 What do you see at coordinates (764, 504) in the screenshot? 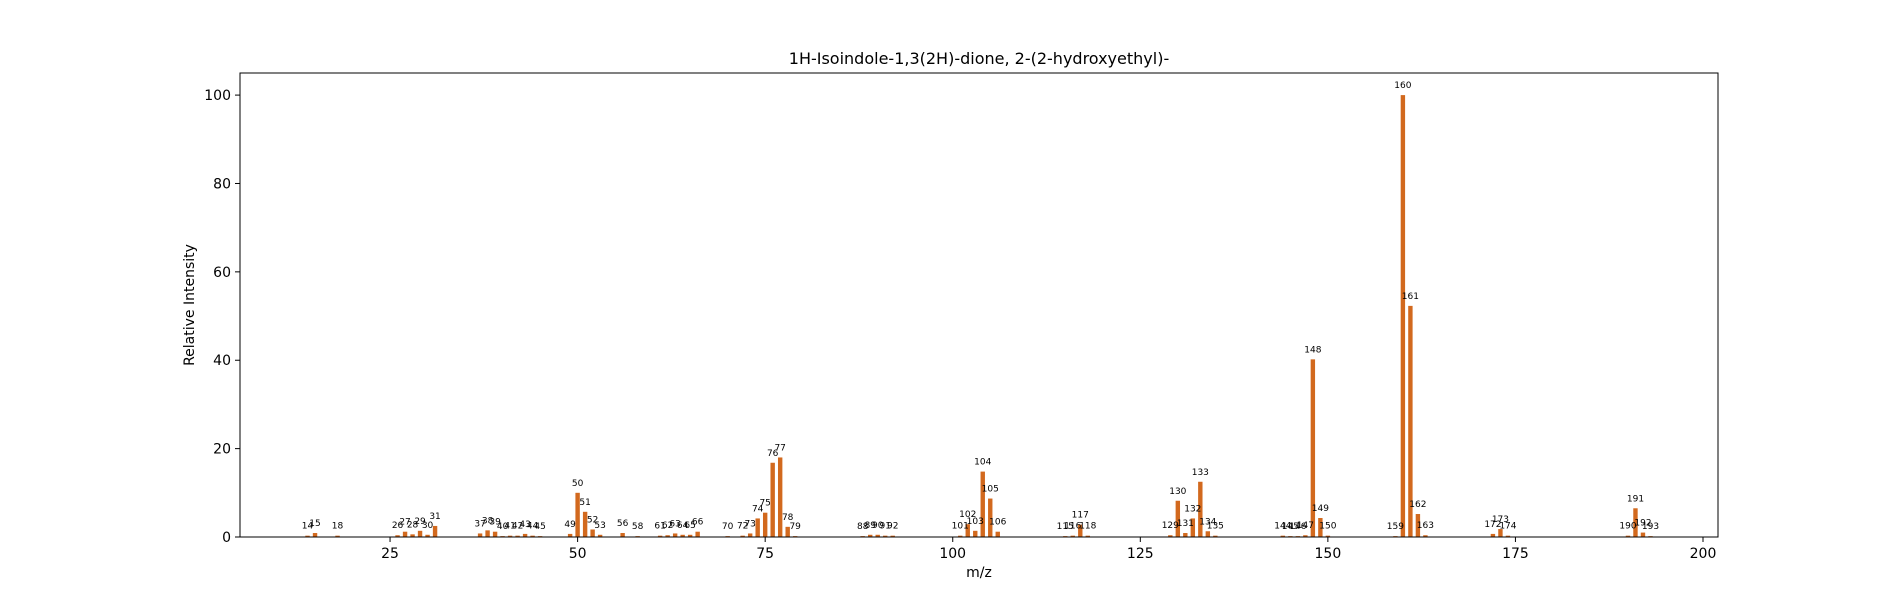
I see `peak-label-mz-75: 75` at bounding box center [764, 504].